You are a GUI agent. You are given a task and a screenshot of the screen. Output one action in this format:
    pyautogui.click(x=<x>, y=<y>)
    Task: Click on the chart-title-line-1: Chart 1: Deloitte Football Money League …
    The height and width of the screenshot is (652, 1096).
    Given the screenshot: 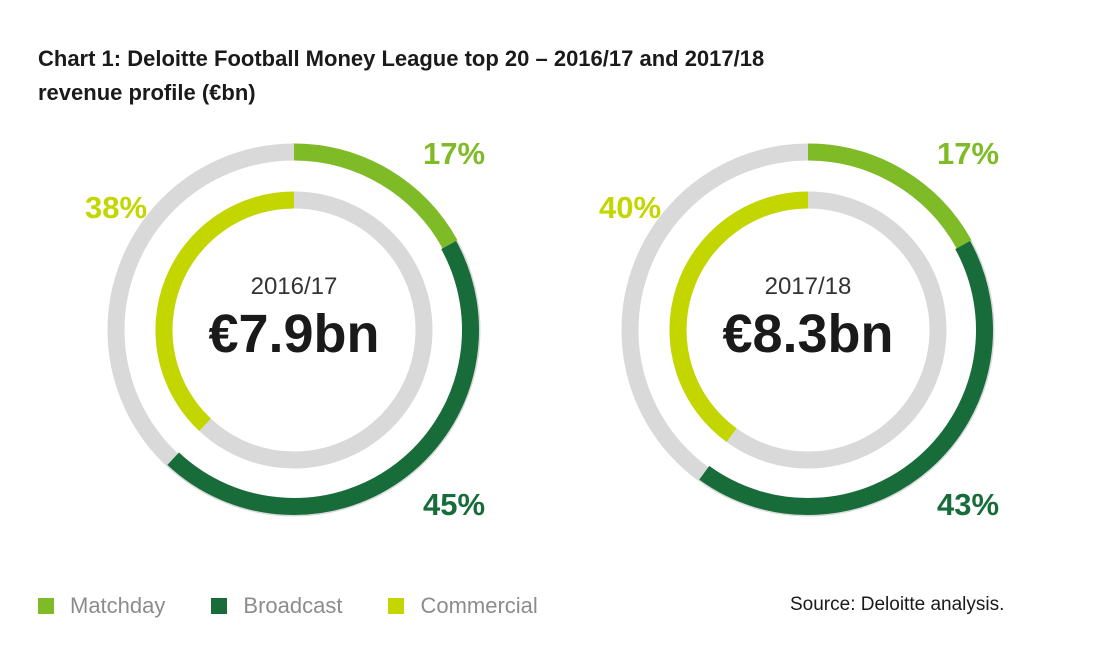 What is the action you would take?
    pyautogui.click(x=401, y=58)
    